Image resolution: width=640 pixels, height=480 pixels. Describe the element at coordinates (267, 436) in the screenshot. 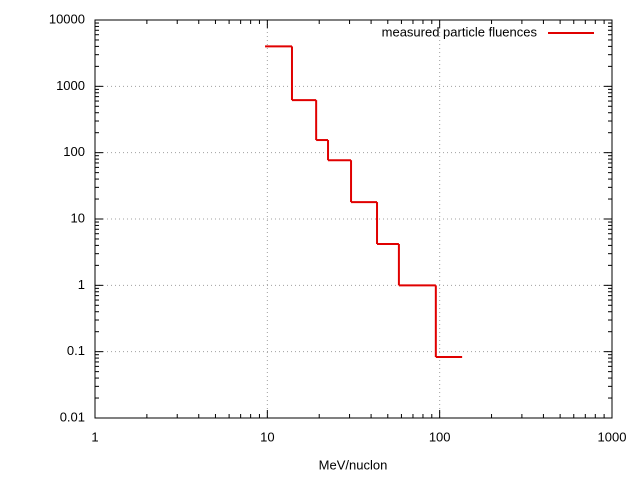

I see `x-tick-label: 10` at that location.